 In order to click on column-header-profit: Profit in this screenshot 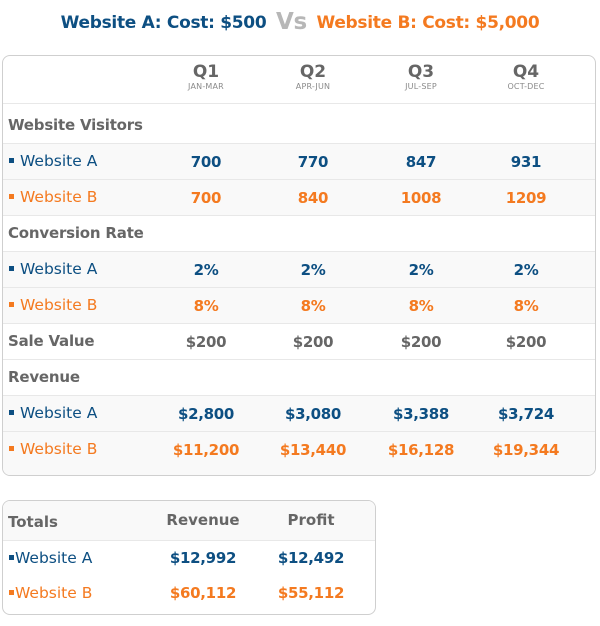, I will do `click(311, 520)`.